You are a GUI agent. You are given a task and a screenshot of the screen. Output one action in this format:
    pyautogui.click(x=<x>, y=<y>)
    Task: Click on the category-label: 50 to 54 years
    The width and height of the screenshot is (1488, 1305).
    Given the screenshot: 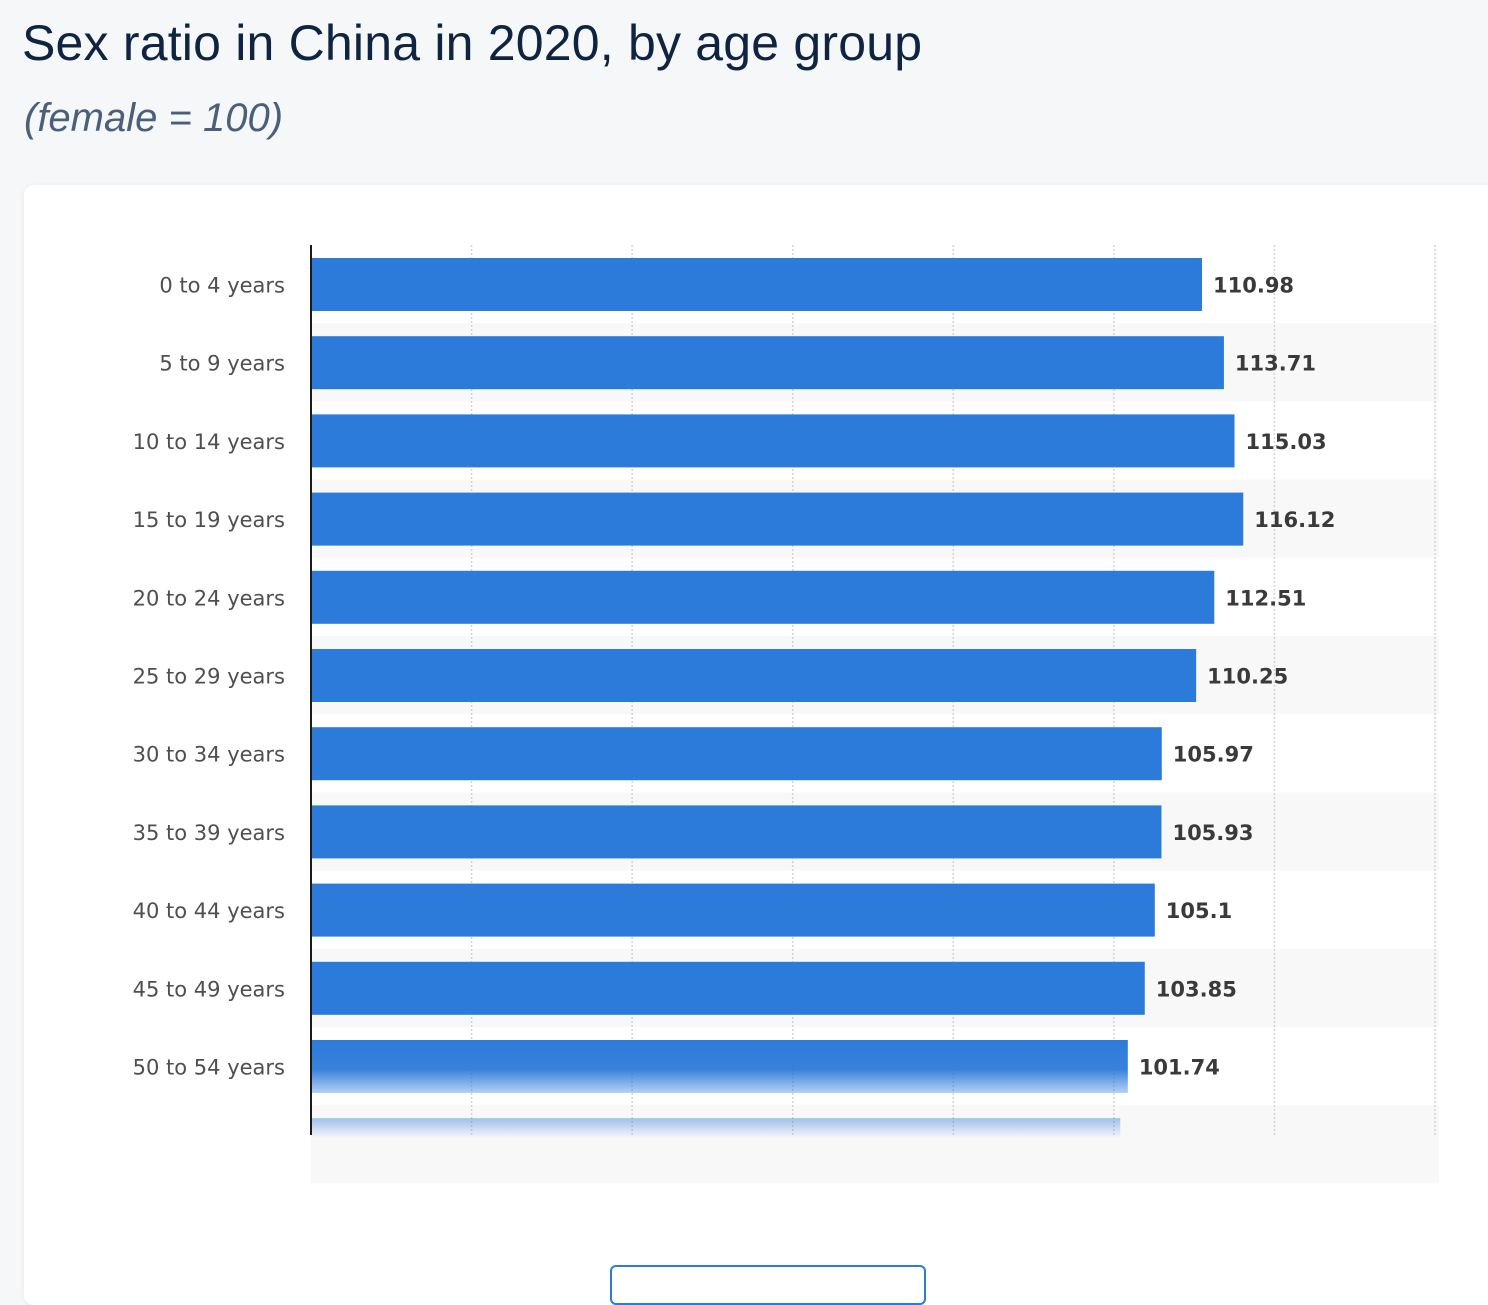 What is the action you would take?
    pyautogui.click(x=209, y=1068)
    